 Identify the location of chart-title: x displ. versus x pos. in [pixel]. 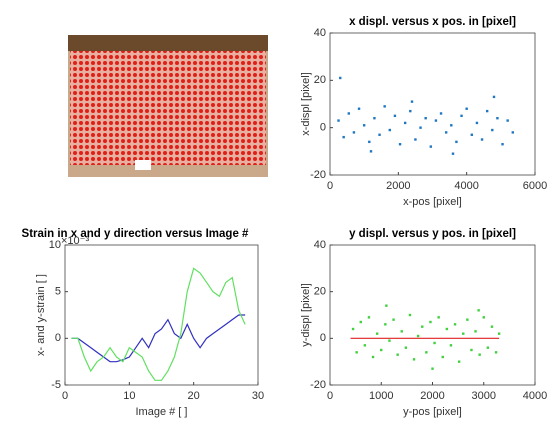
(432, 22).